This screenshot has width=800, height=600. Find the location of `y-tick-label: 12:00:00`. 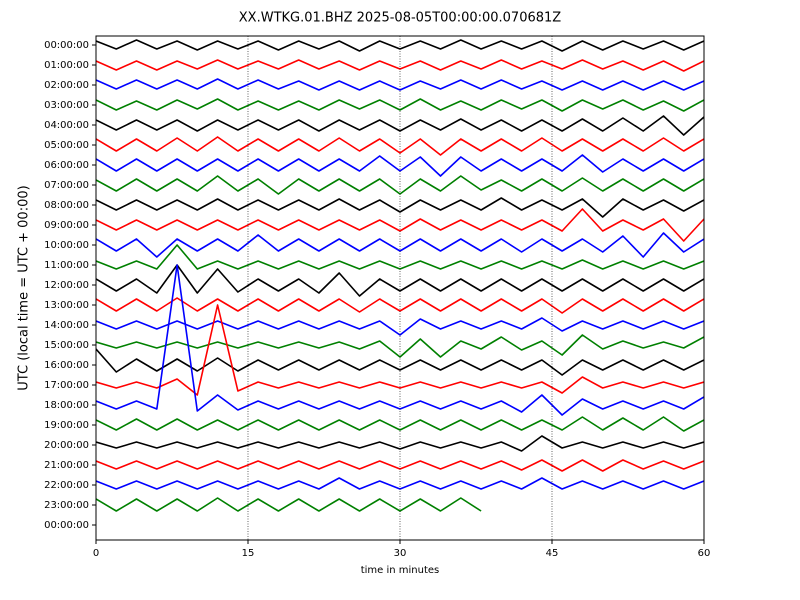

y-tick-label: 12:00:00 is located at coordinates (66, 285).